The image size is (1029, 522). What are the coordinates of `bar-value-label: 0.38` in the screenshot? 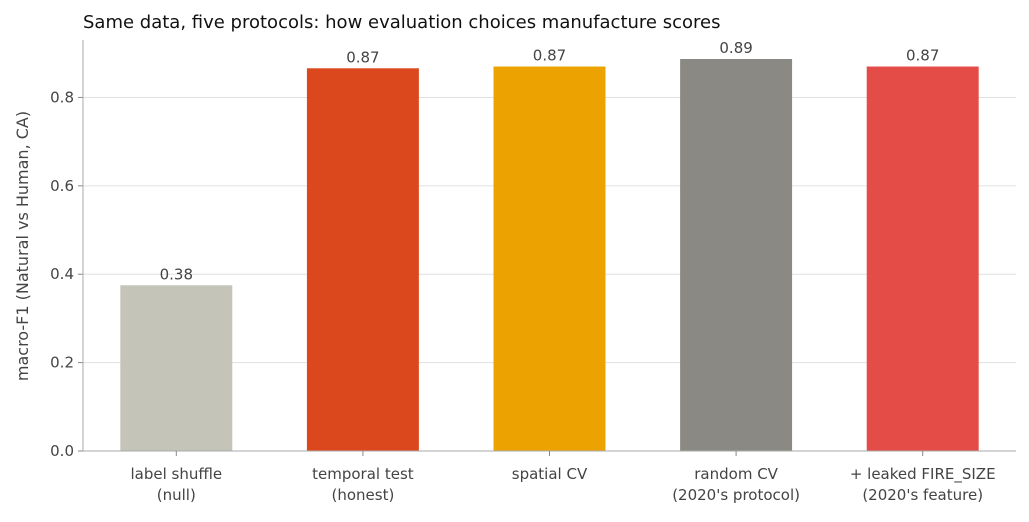 It's located at (176, 274).